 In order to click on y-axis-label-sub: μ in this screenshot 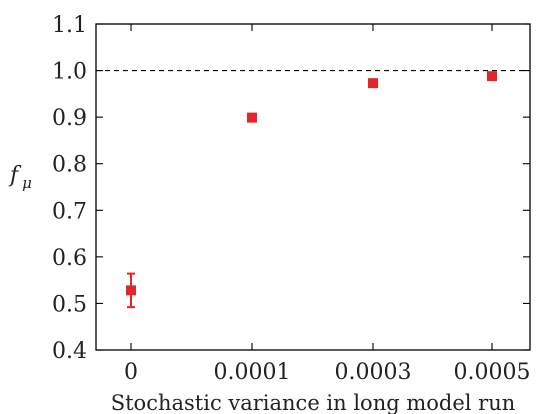, I will do `click(27, 183)`.